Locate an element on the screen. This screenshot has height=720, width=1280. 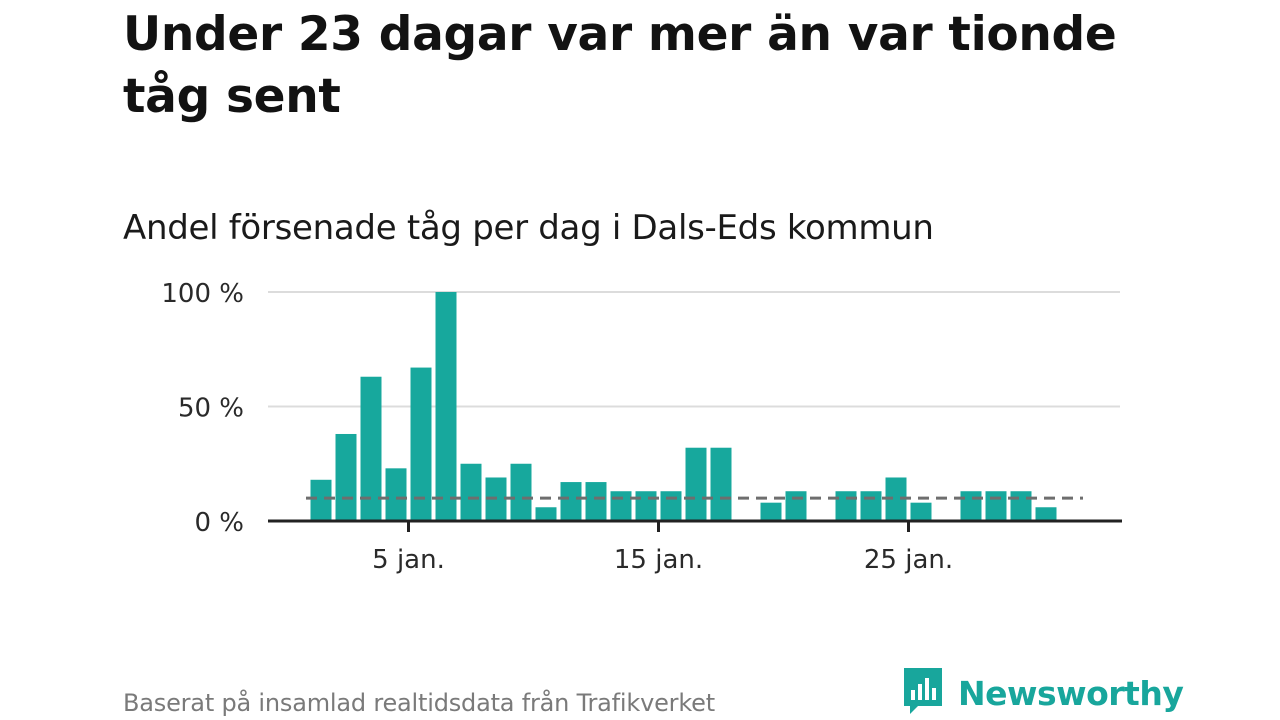
y-tick-label: 50 % is located at coordinates (211, 409).